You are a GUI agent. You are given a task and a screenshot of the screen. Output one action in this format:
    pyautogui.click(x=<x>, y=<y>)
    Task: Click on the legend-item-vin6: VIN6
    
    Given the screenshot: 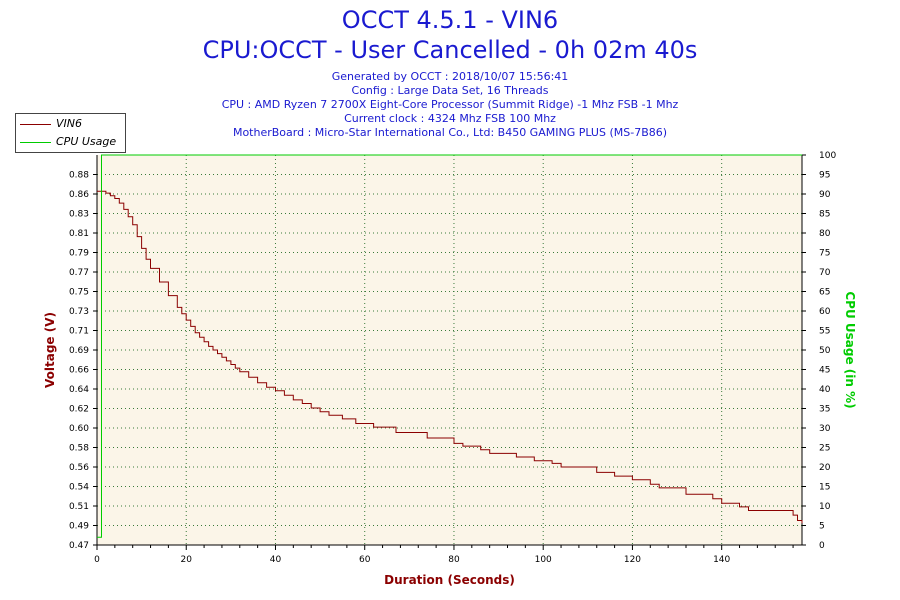 What is the action you would take?
    pyautogui.click(x=70, y=124)
    